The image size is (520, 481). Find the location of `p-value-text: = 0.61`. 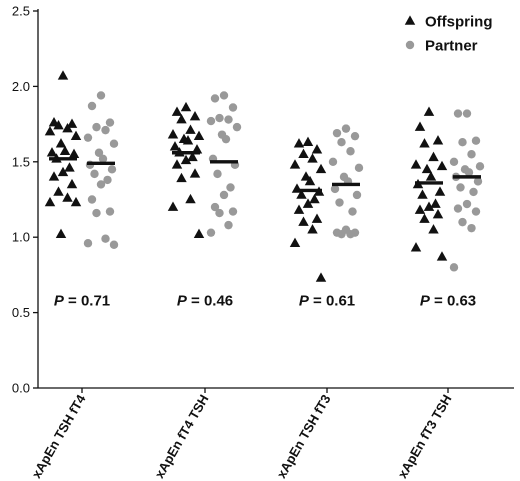

p-value-text: = 0.61 is located at coordinates (332, 301).